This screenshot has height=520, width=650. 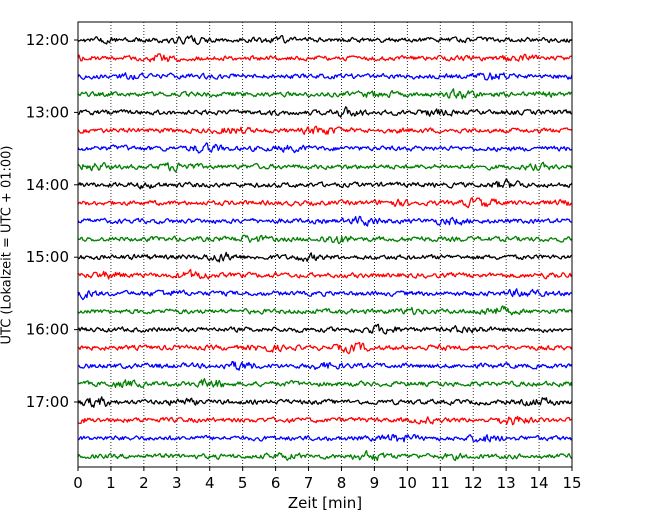 I want to click on y-tick-label: 17:00, so click(x=47, y=402).